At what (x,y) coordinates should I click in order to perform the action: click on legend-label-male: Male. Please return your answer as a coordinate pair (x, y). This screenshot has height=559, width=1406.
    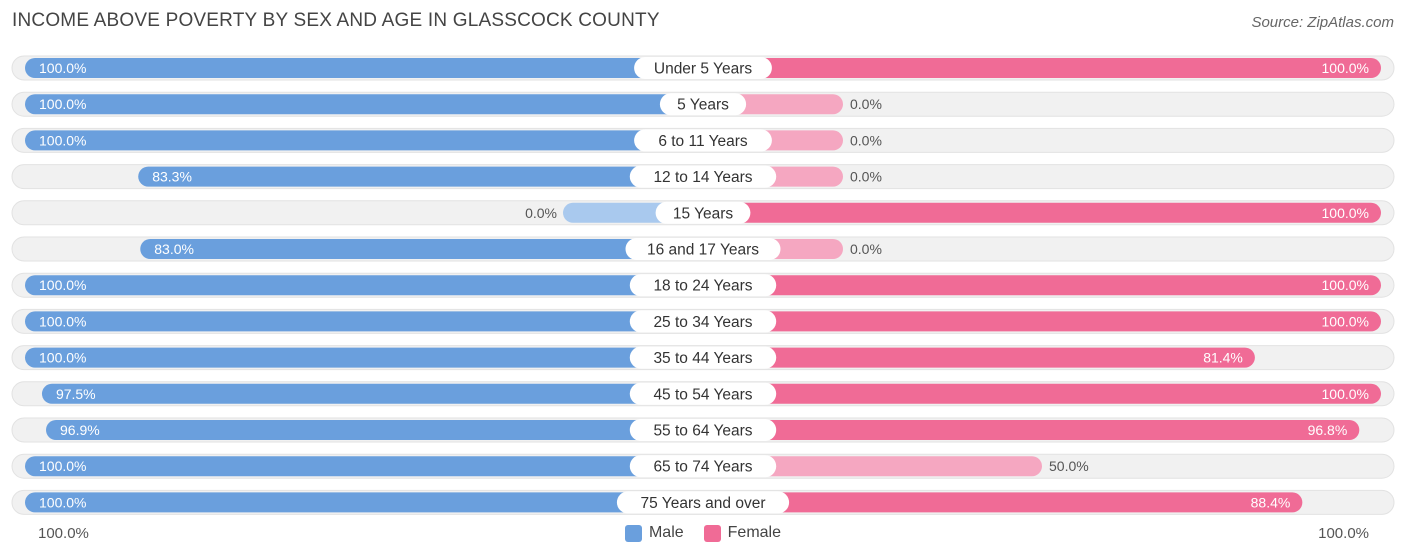
    Looking at the image, I should click on (666, 532).